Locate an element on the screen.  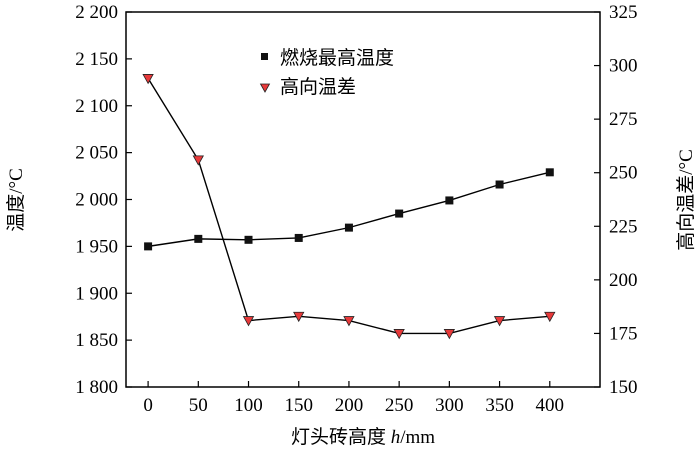
y2-tick-label: 250 is located at coordinates (623, 173).